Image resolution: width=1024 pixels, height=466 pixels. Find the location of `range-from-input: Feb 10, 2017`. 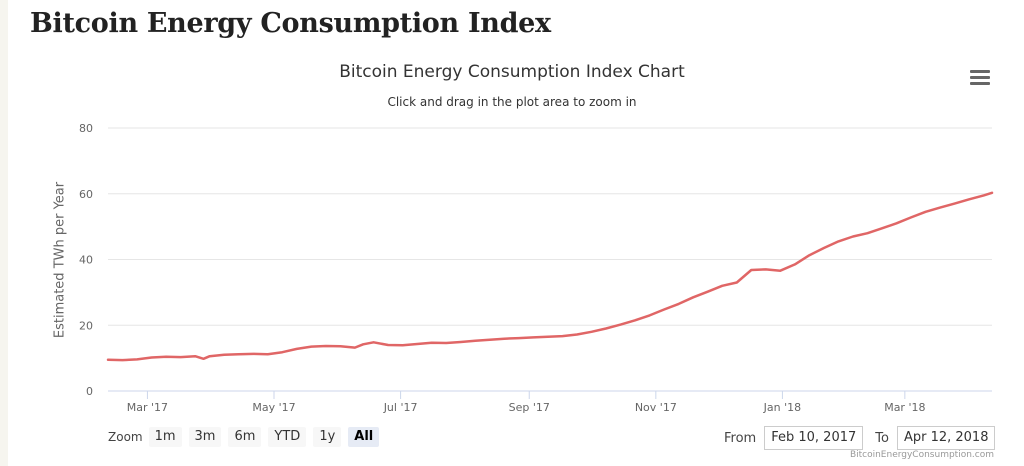

range-from-input: Feb 10, 2017 is located at coordinates (814, 438).